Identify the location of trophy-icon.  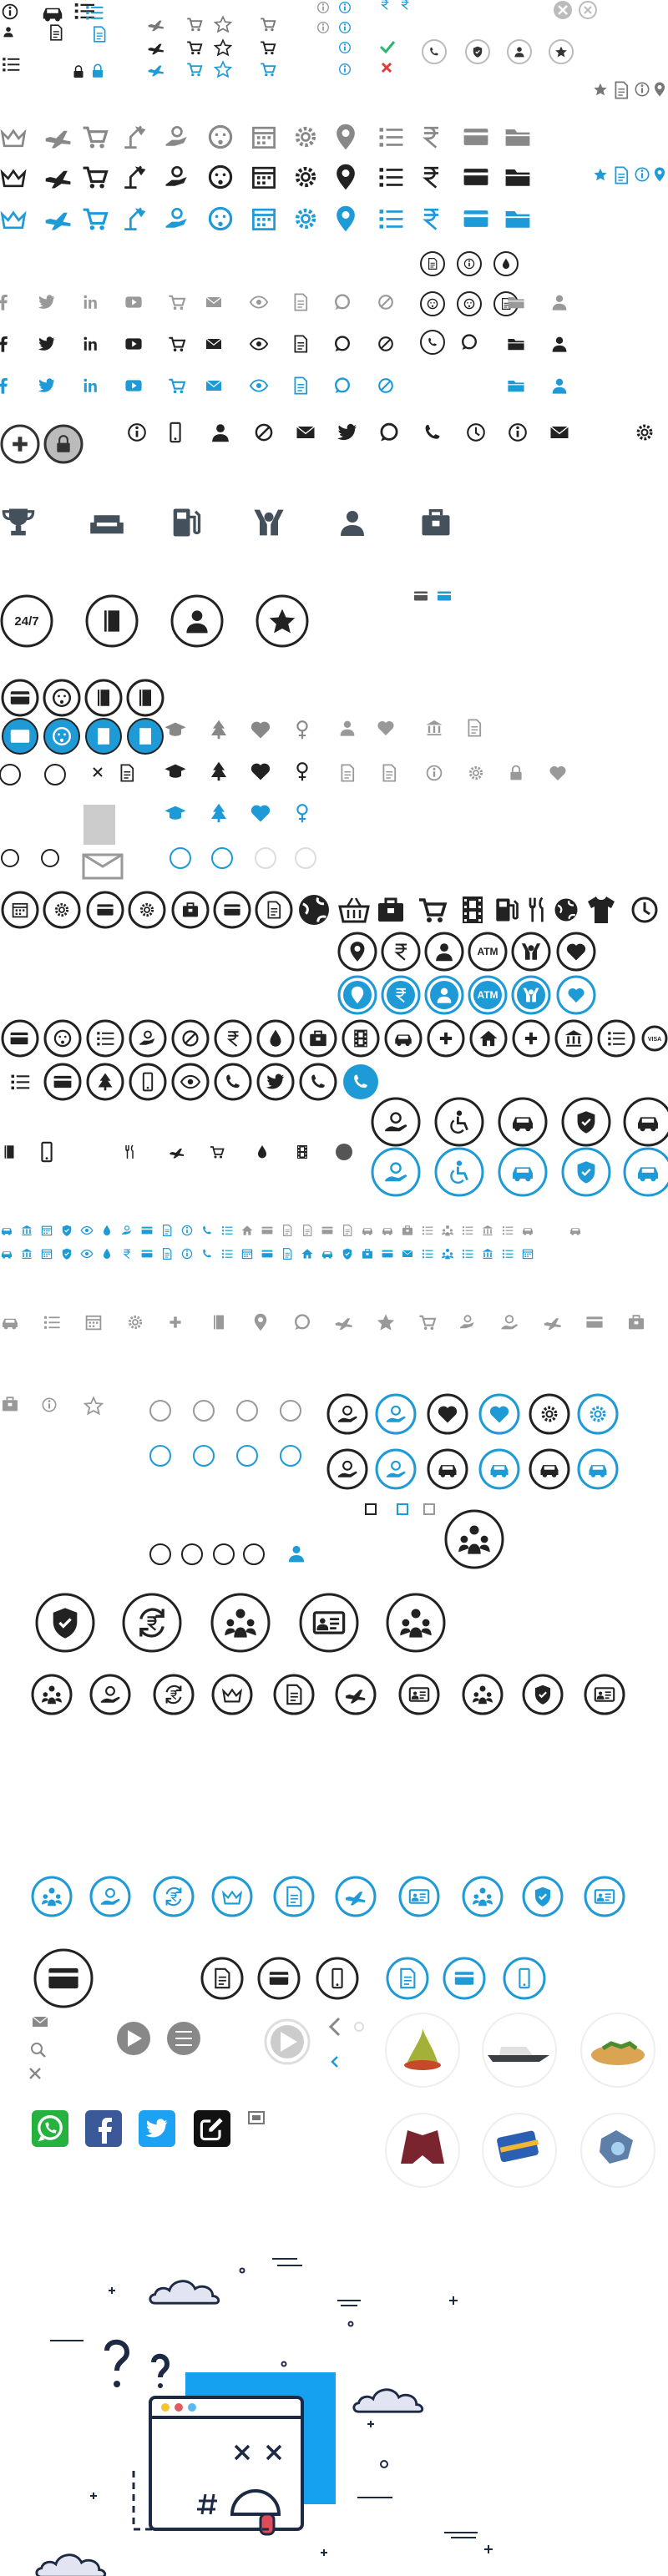
(18, 522).